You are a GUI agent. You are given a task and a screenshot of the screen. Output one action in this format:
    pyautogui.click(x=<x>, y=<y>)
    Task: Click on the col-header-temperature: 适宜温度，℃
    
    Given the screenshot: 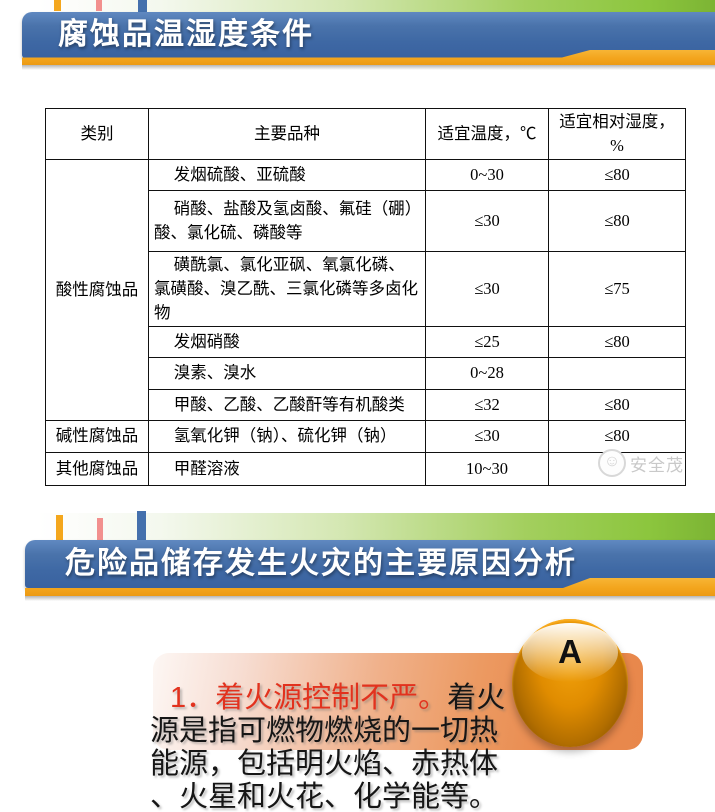 What is the action you would take?
    pyautogui.click(x=487, y=134)
    